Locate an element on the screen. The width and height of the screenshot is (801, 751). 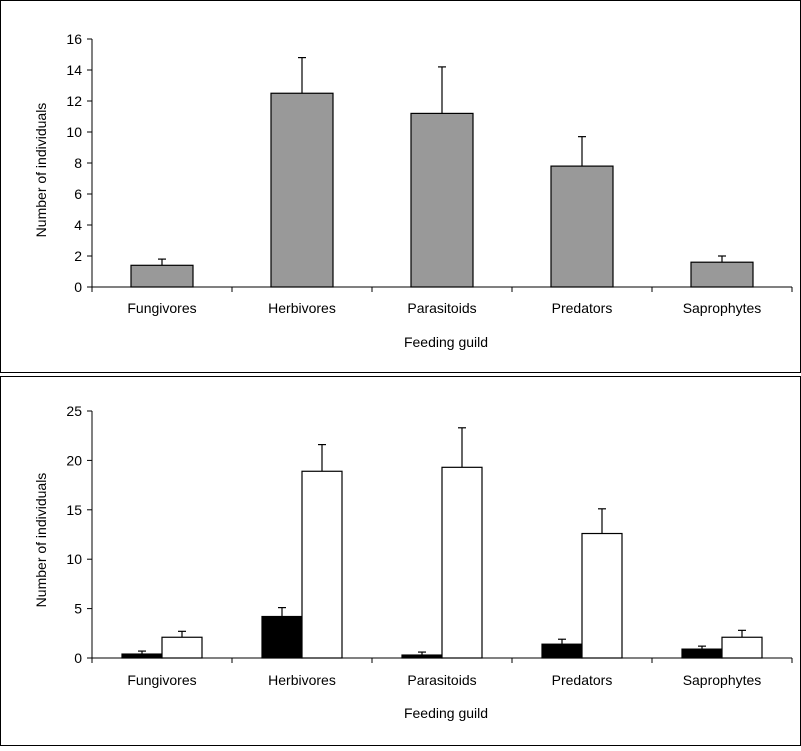
top-x-tick-label: Predators is located at coordinates (582, 308).